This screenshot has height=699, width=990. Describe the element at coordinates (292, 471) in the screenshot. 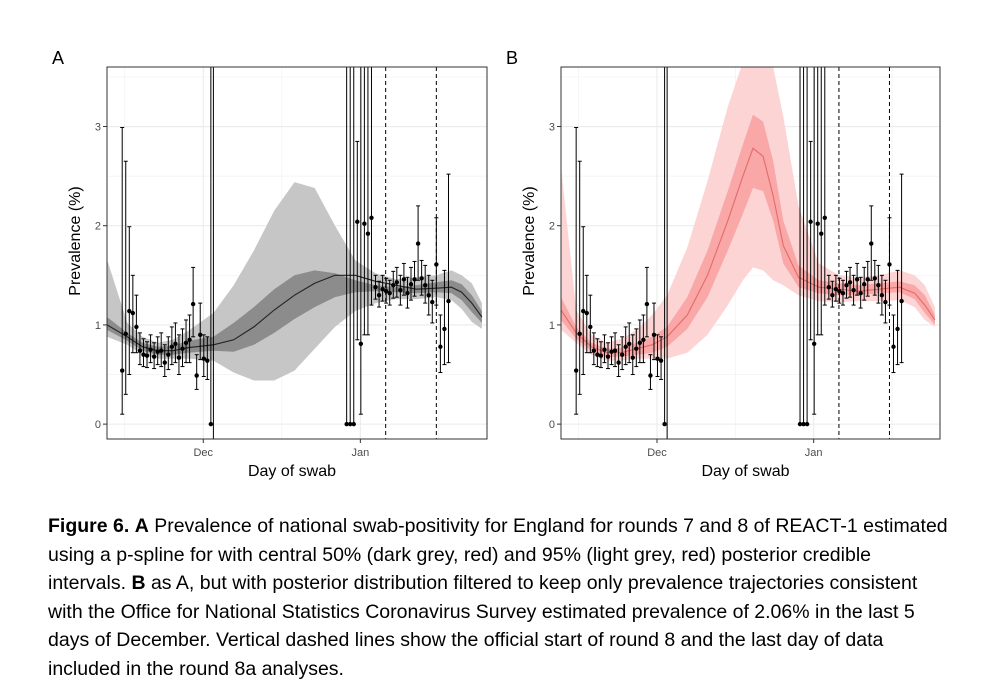

I see `x-axis-title: Day of swab` at that location.